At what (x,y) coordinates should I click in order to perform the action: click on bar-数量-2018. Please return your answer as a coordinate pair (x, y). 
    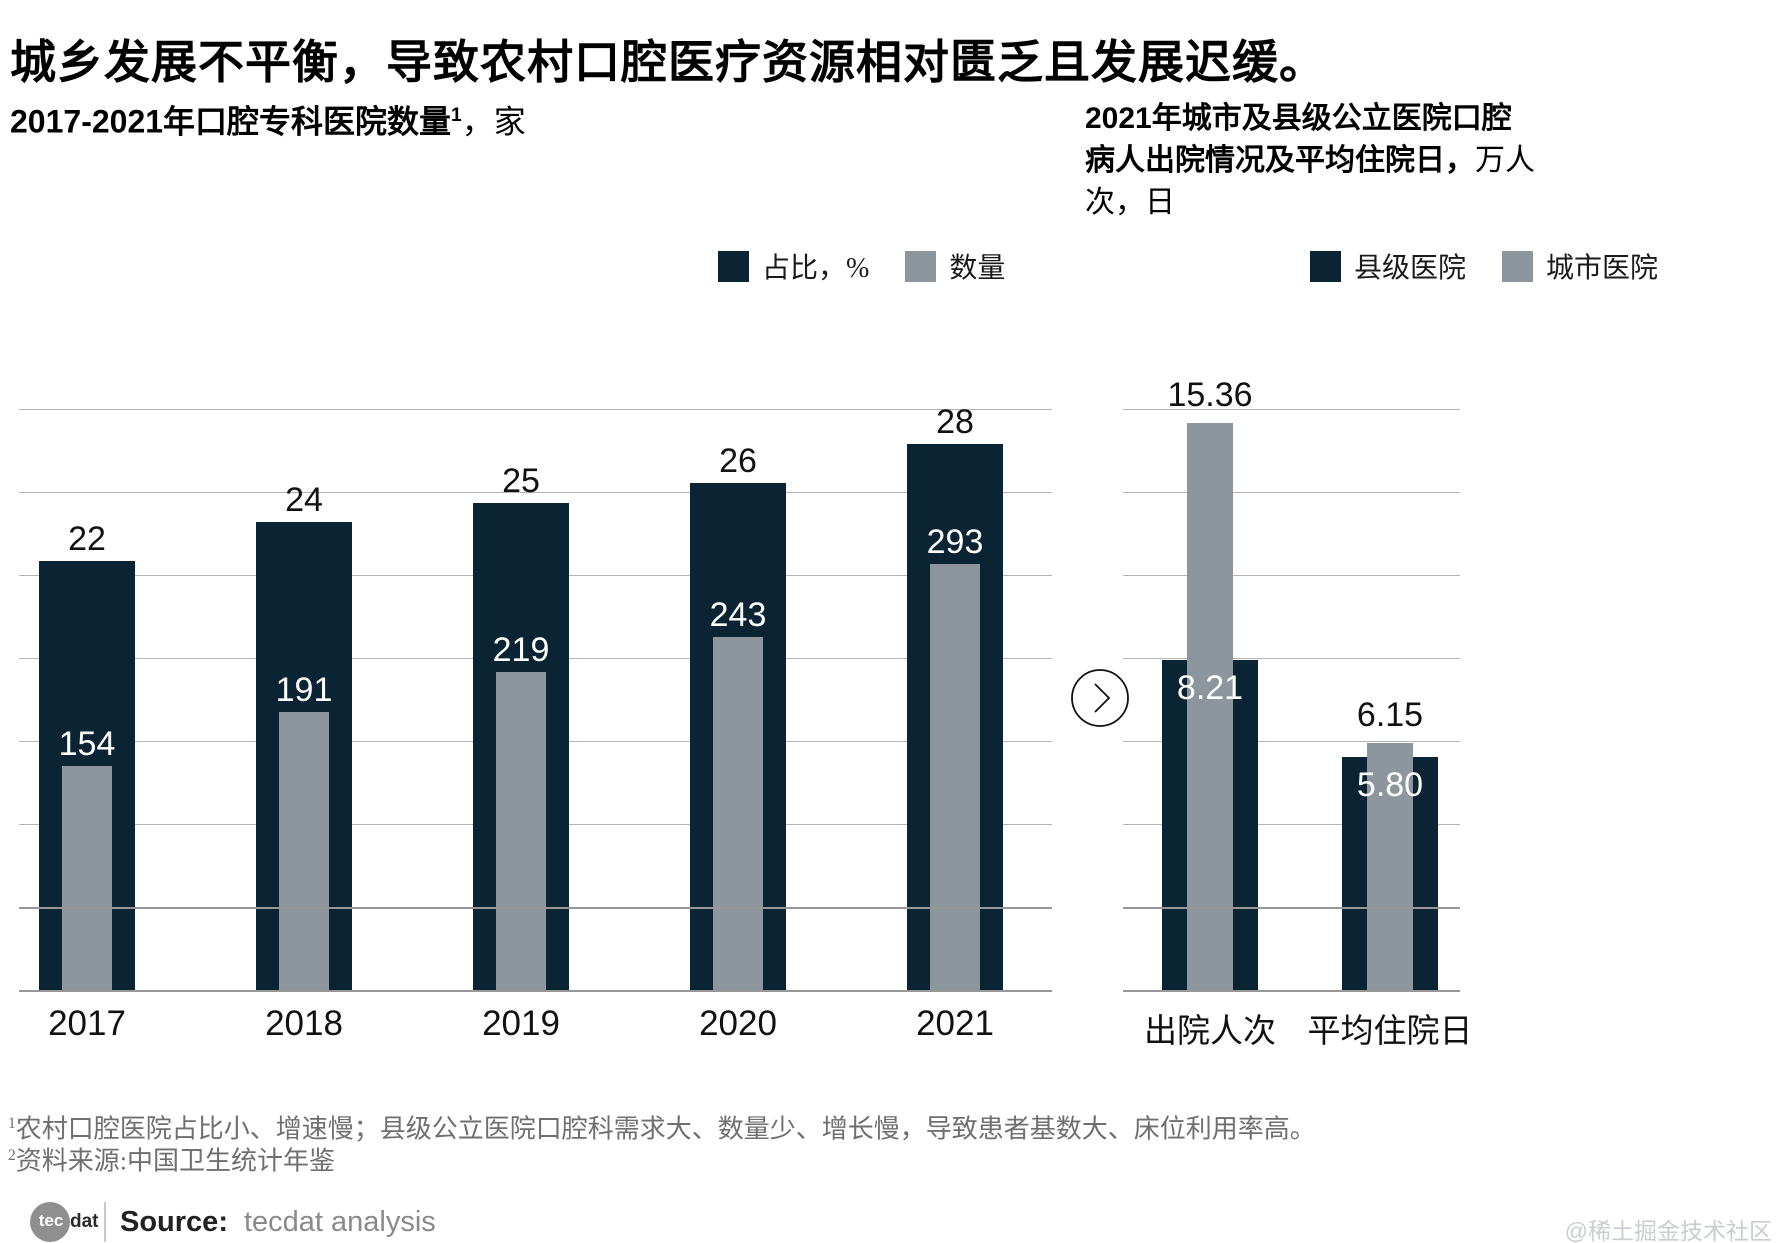
    Looking at the image, I should click on (304, 851).